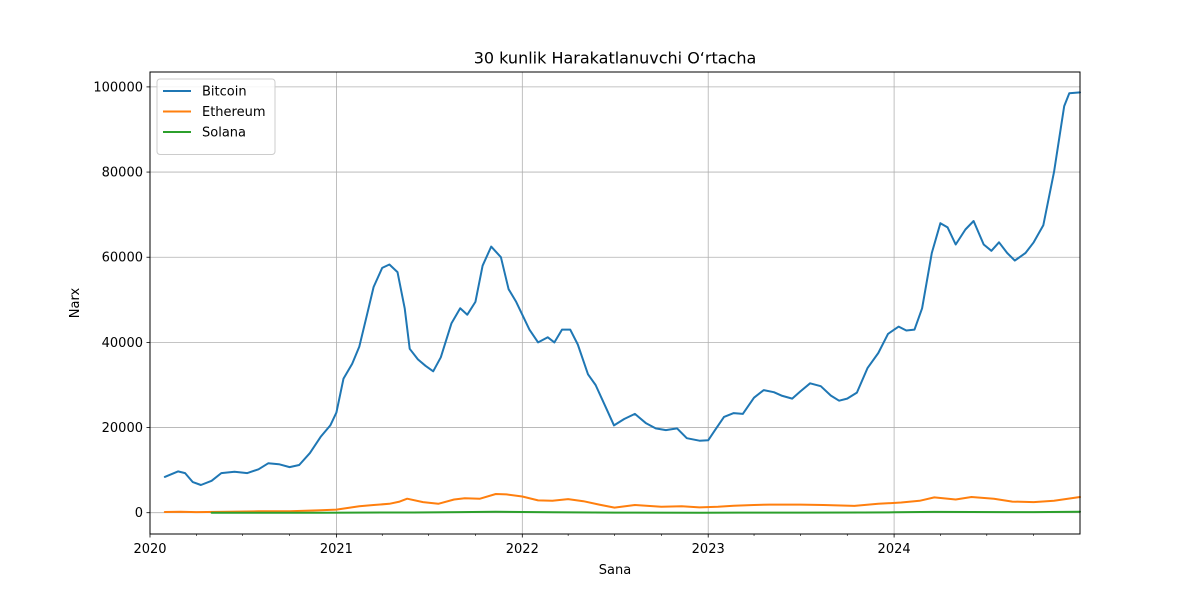 This screenshot has height=600, width=1200. Describe the element at coordinates (622, 503) in the screenshot. I see `series-line-ethereum` at that location.